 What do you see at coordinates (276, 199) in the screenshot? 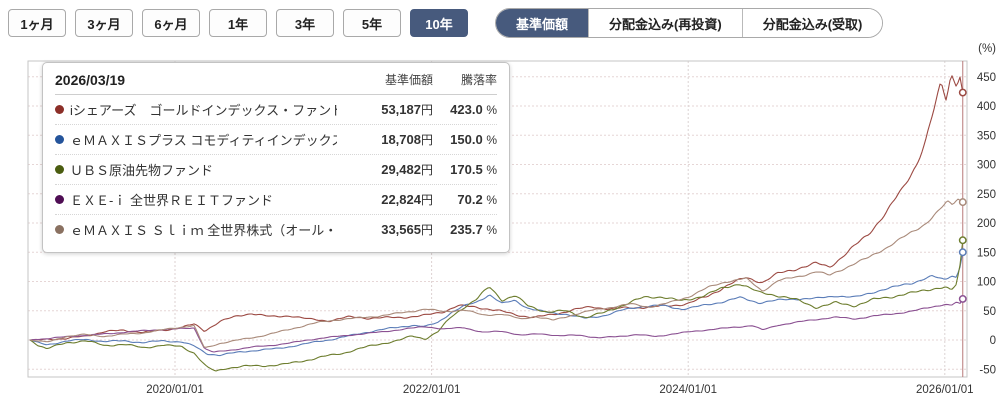
I see `tooltip-fund-row-reit: ＥＸＥ-ｉ 全世界ＲＥＩＴファンド 22,824円 70.2 %` at bounding box center [276, 199].